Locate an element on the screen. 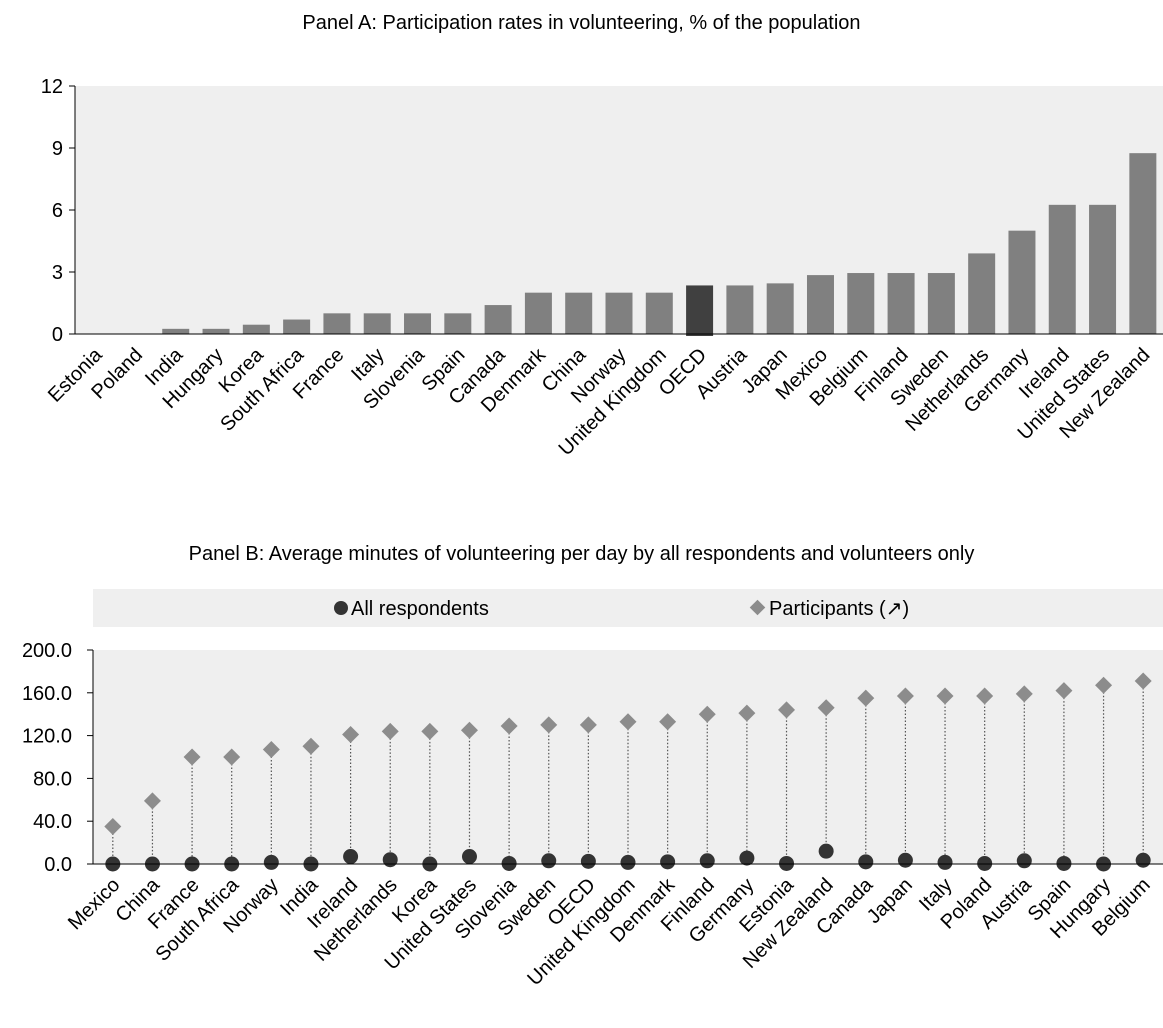 The height and width of the screenshot is (1028, 1163). panel-a-ytick-label: 9 is located at coordinates (57, 149).